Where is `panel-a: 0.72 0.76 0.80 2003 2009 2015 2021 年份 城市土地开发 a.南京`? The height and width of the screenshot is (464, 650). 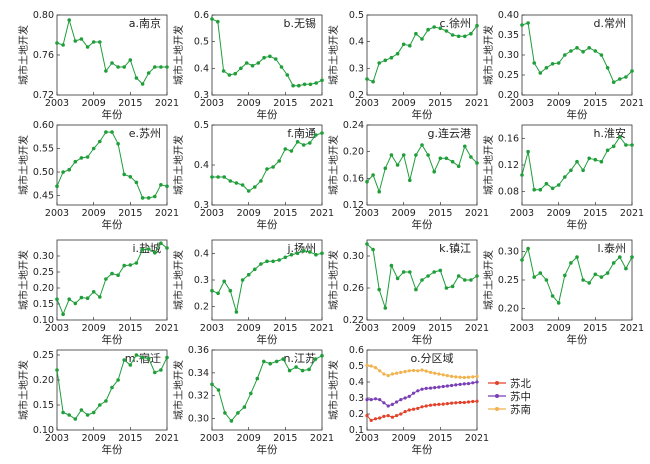
panel-a: 0.72 0.76 0.80 2003 2009 2015 2021 年份 城市土地开发 a.南京 is located at coordinates (98, 65).